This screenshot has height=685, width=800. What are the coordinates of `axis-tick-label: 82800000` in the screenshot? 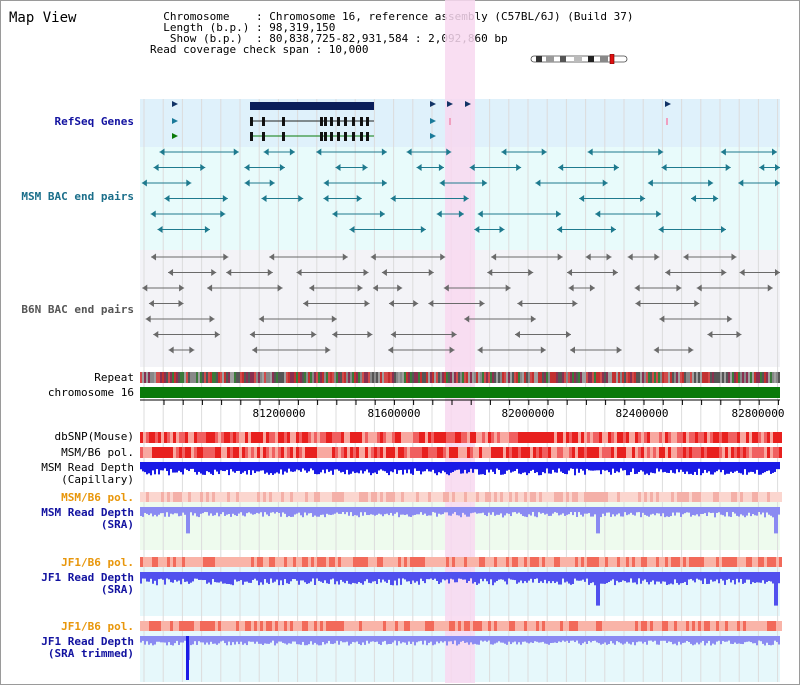 It's located at (758, 413).